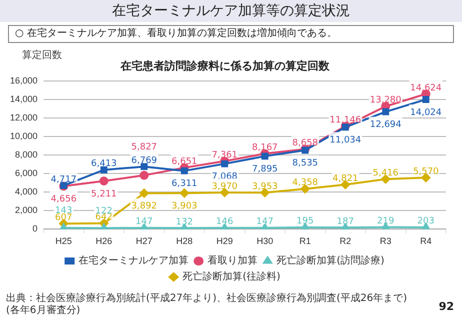 This screenshot has width=462, height=320. I want to click on chart-title: 在宅ターミナルケア加算等の算定状況, so click(231, 11).